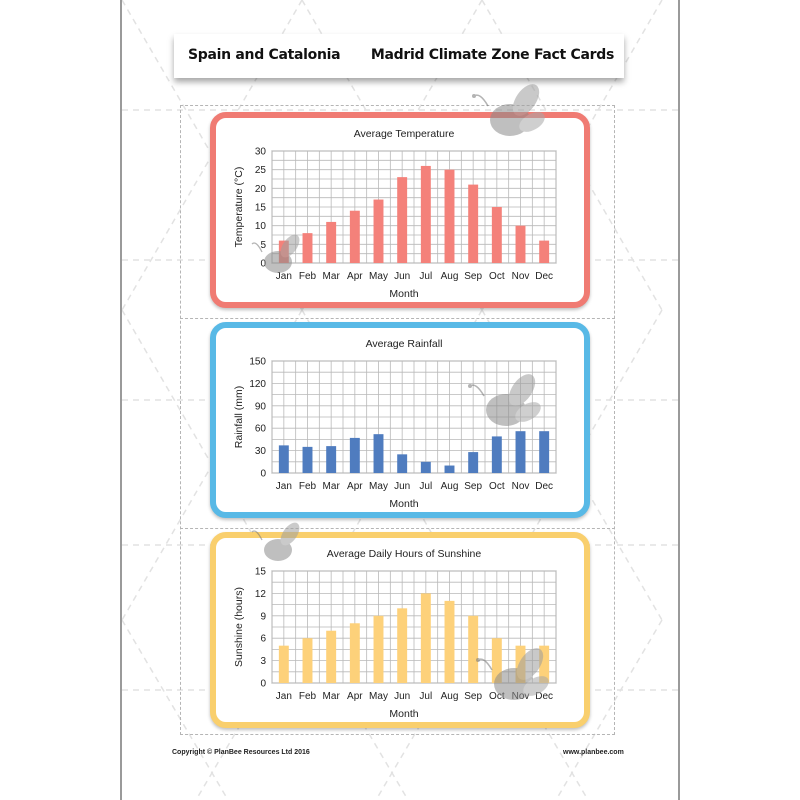 This screenshot has height=800, width=800. What do you see at coordinates (261, 429) in the screenshot?
I see `y-tick-label: 60` at bounding box center [261, 429].